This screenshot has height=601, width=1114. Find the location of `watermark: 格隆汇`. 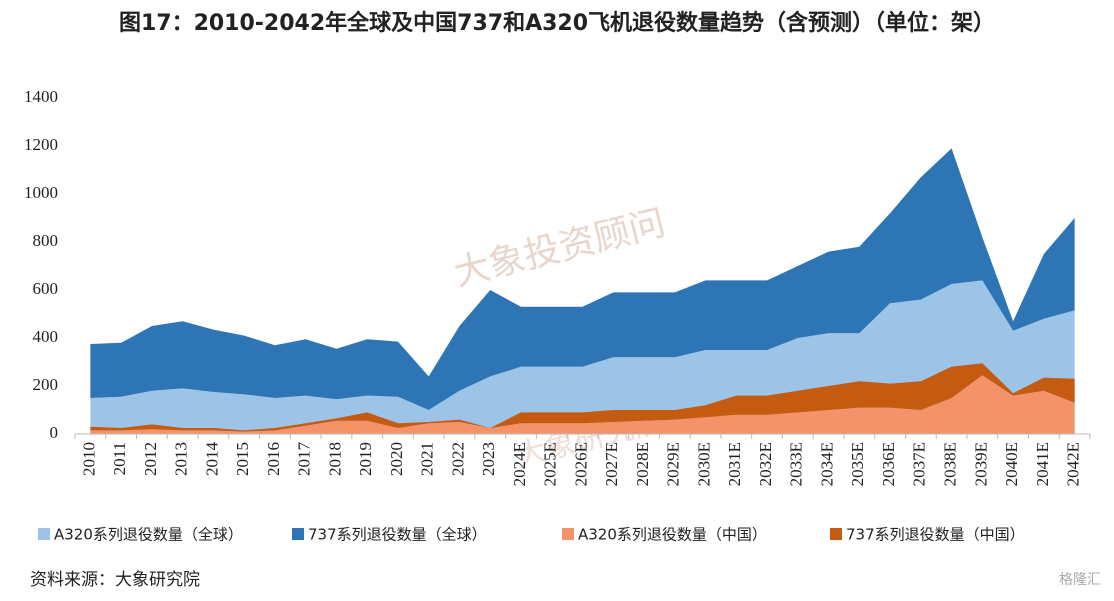

watermark: 格隆汇 is located at coordinates (1080, 580).